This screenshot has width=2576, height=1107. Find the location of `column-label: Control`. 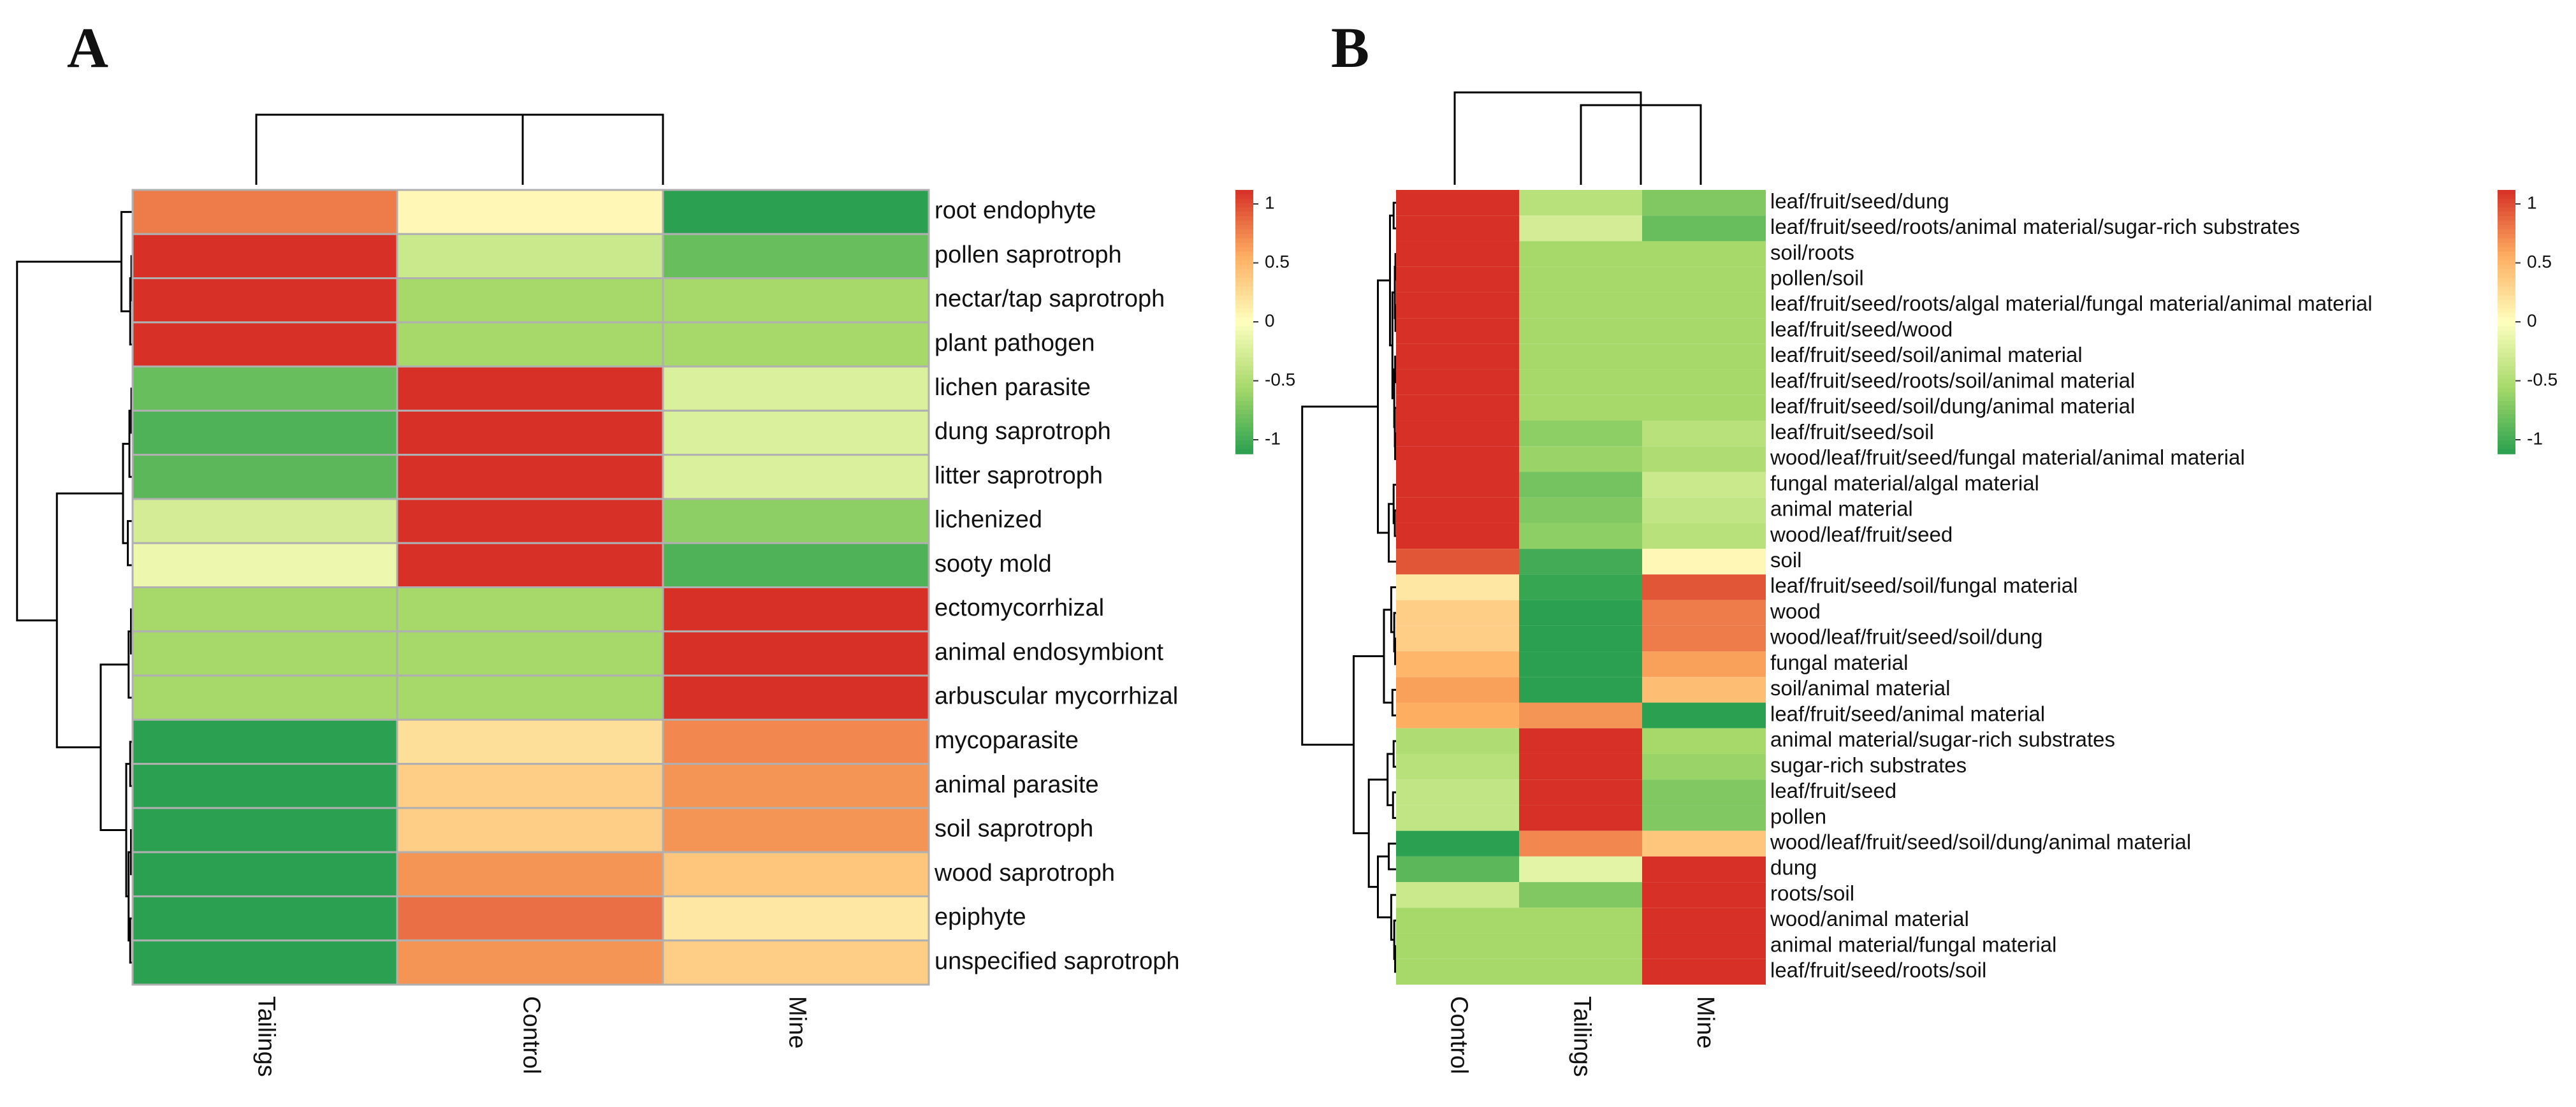

column-label: Control is located at coordinates (531, 1035).